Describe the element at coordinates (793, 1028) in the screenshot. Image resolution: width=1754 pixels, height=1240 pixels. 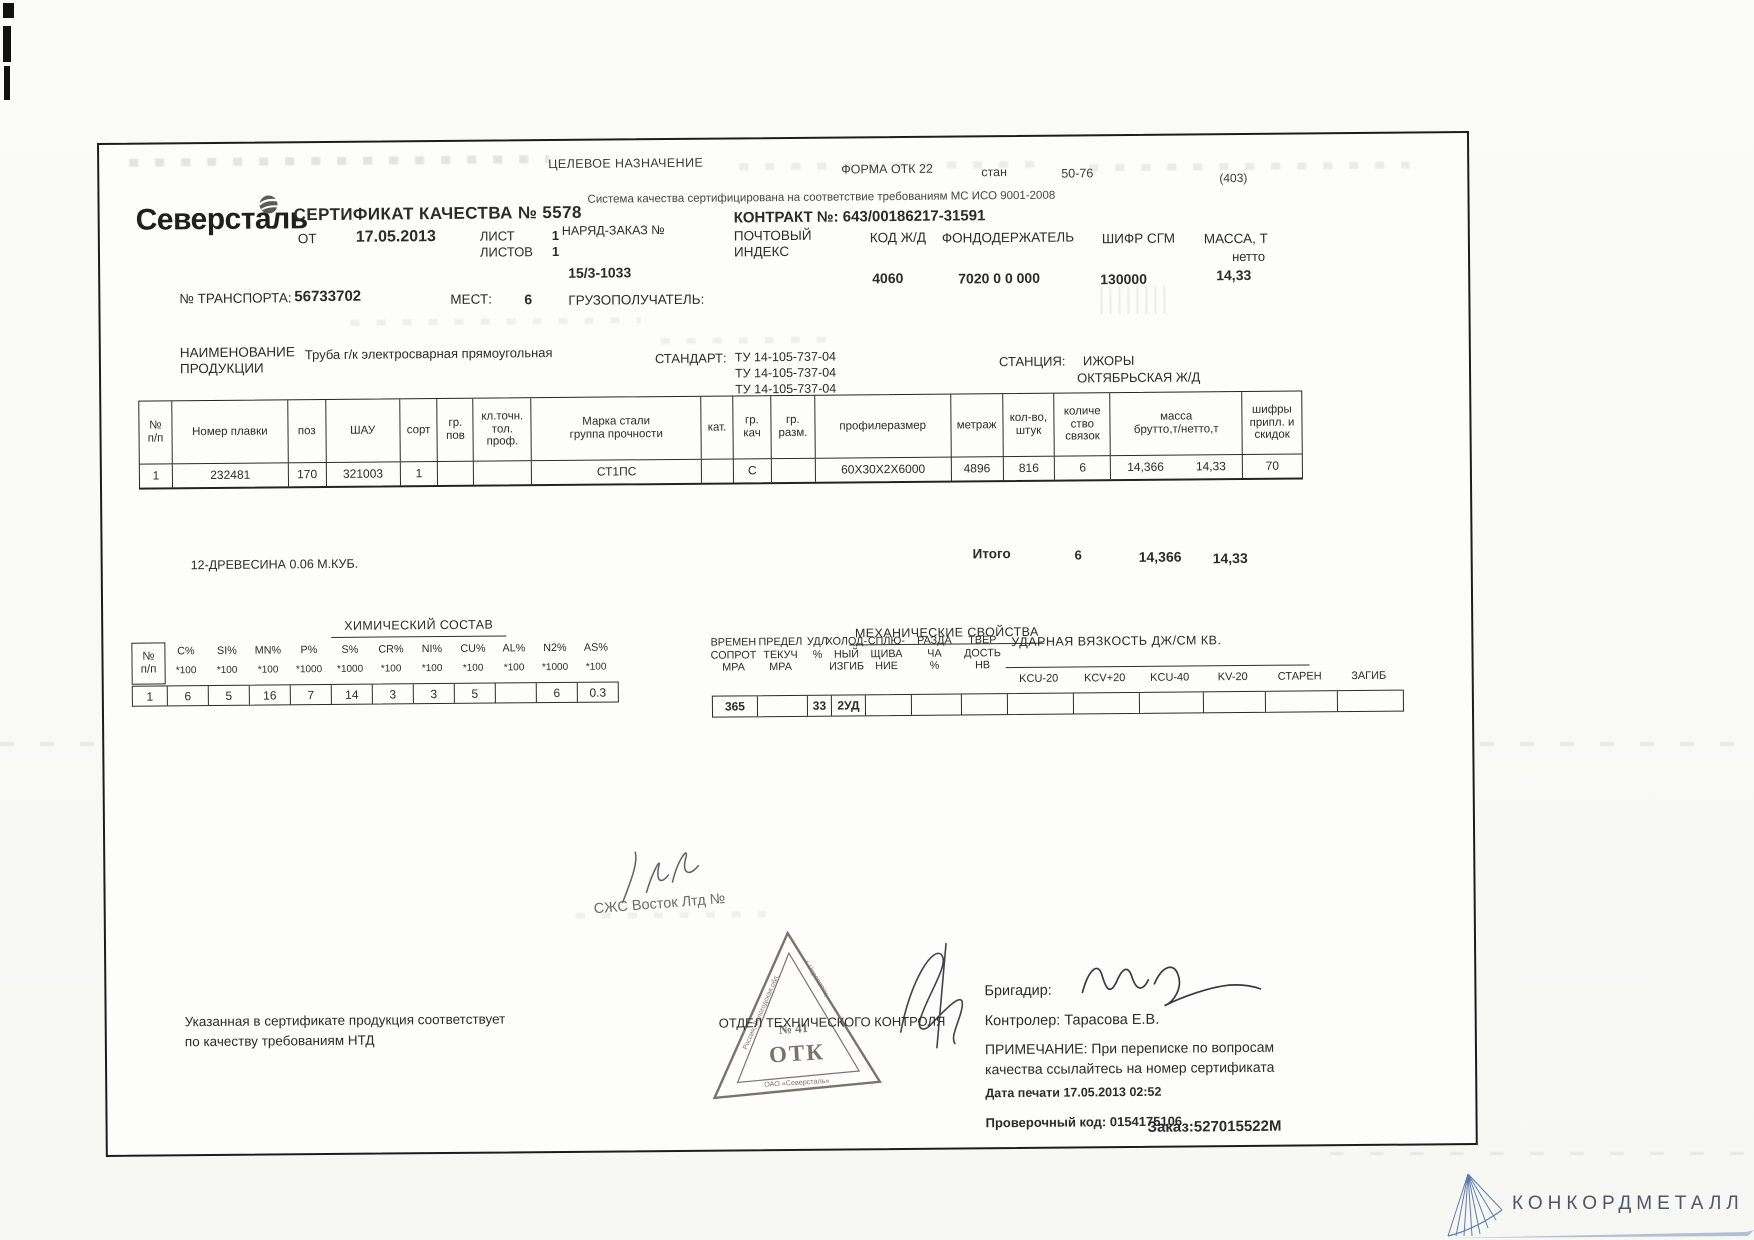
I see `svg-text: № 41` at that location.